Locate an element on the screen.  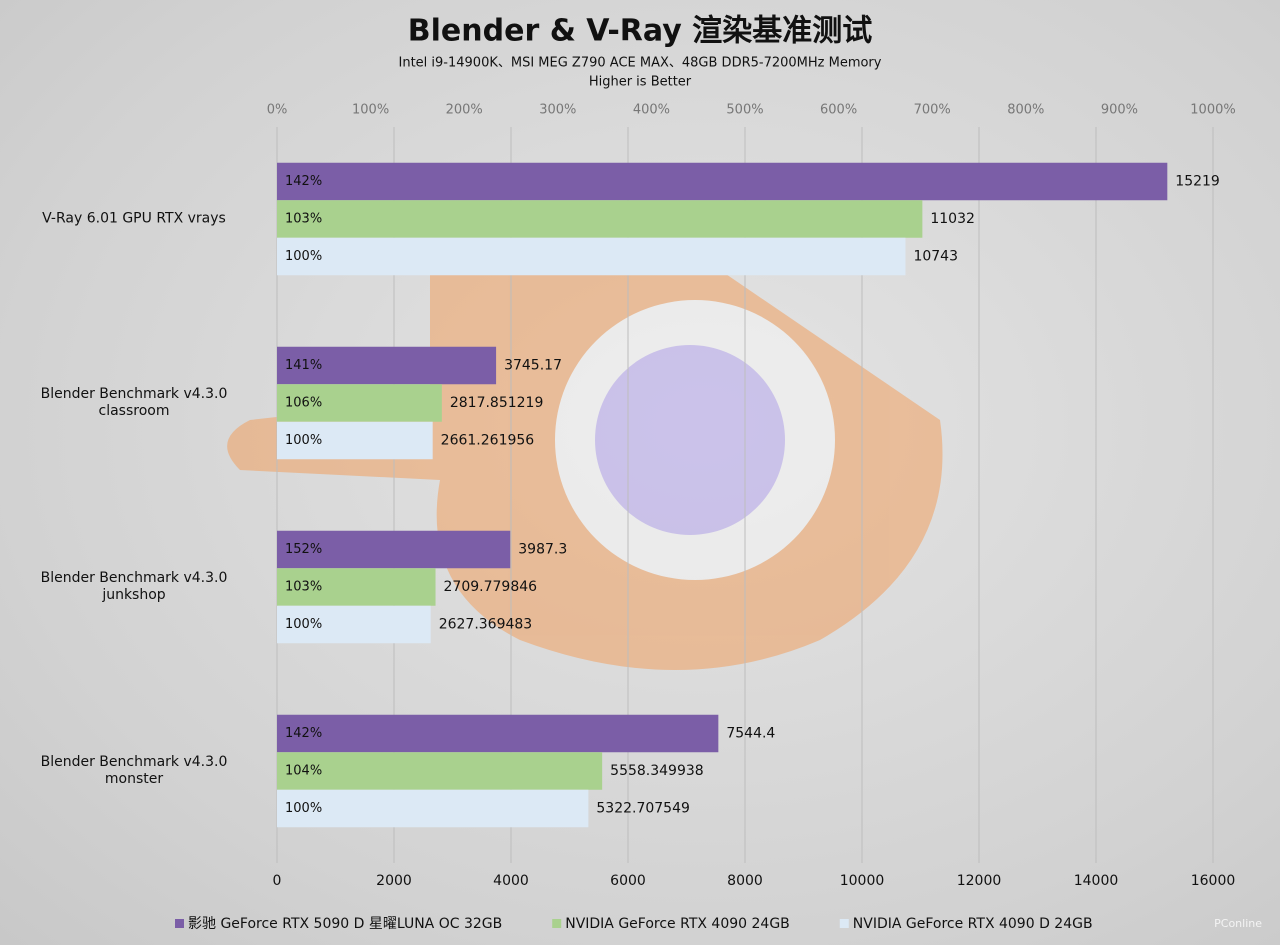
x2-tick-label: 500% is located at coordinates (744, 110).